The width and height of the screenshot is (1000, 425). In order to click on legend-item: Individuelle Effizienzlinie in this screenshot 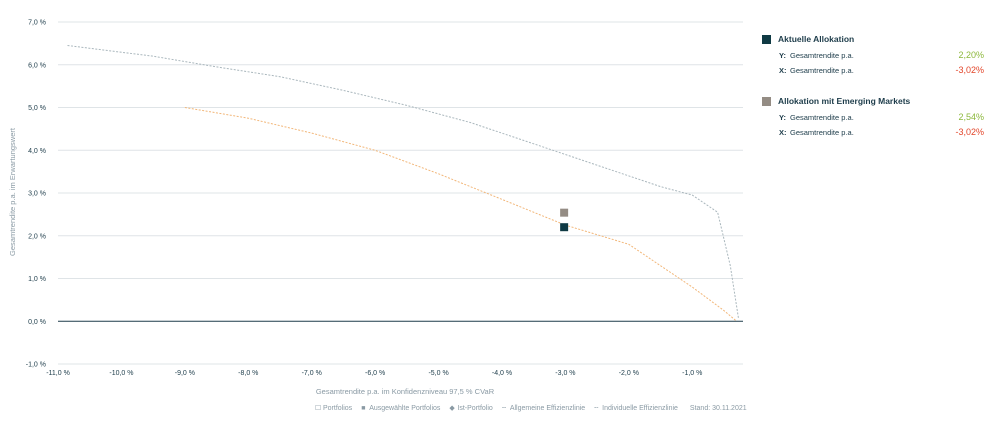, I will do `click(640, 408)`.